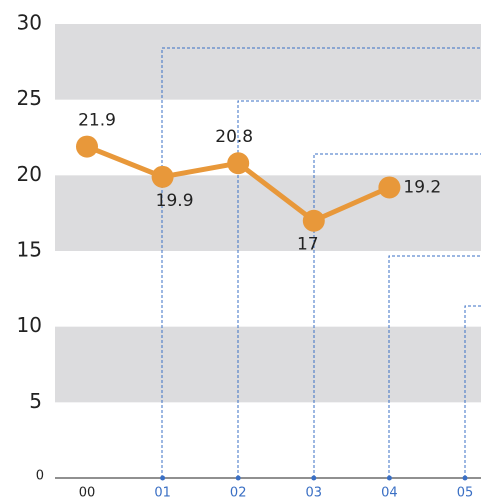  I want to click on x-tick-label: 03, so click(314, 493).